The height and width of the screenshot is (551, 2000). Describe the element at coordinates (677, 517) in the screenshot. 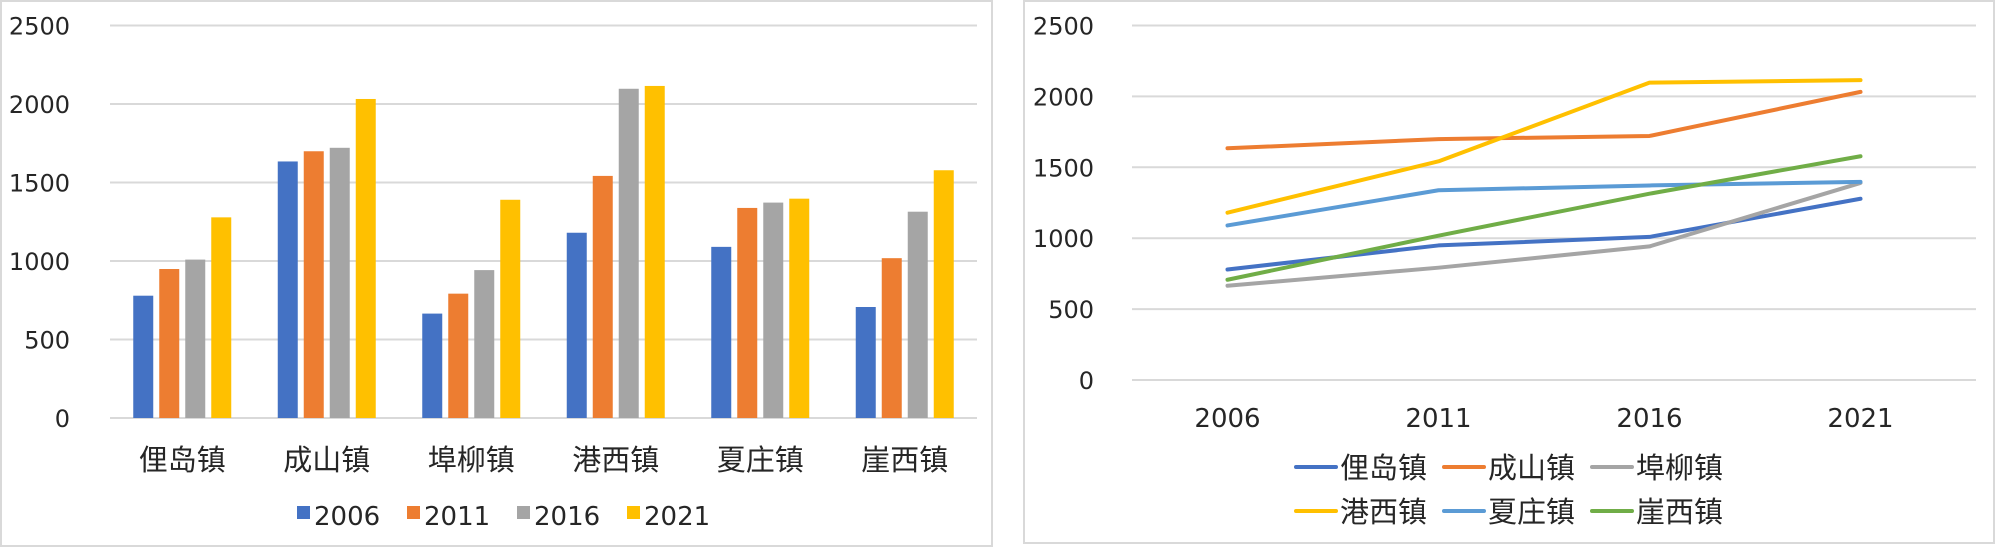

I see `legend-label: 2021` at that location.